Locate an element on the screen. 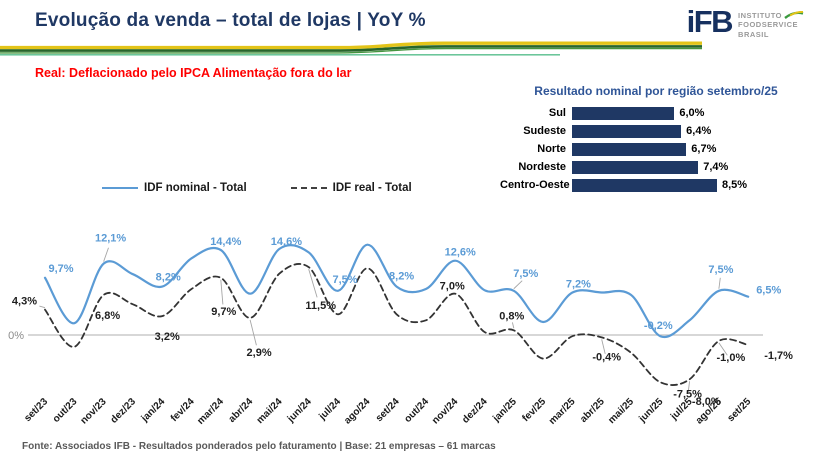 The height and width of the screenshot is (460, 818). region-row: Sul 6,0% is located at coordinates (656, 113).